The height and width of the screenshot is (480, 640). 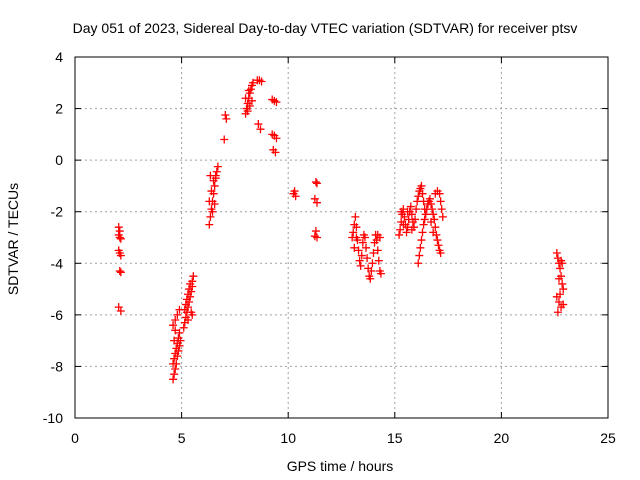 I want to click on x-tick-label: 25, so click(x=608, y=438).